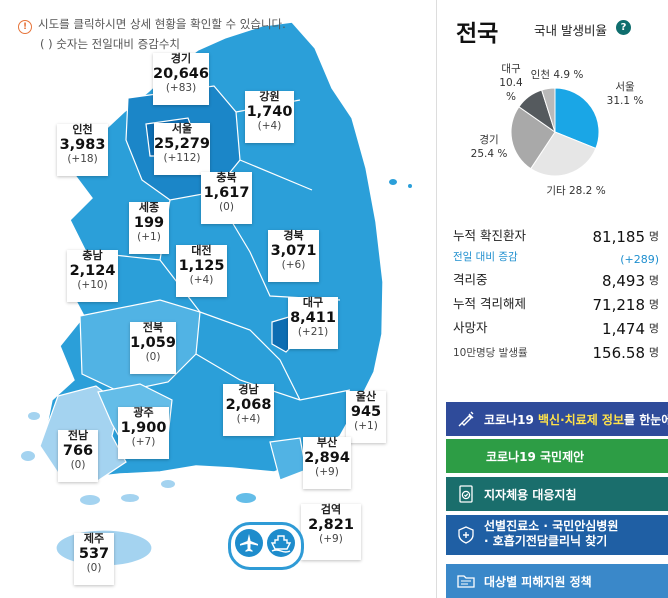 The height and width of the screenshot is (598, 668). I want to click on region-chungnam: 충남 2,124 (+10), so click(92, 275).